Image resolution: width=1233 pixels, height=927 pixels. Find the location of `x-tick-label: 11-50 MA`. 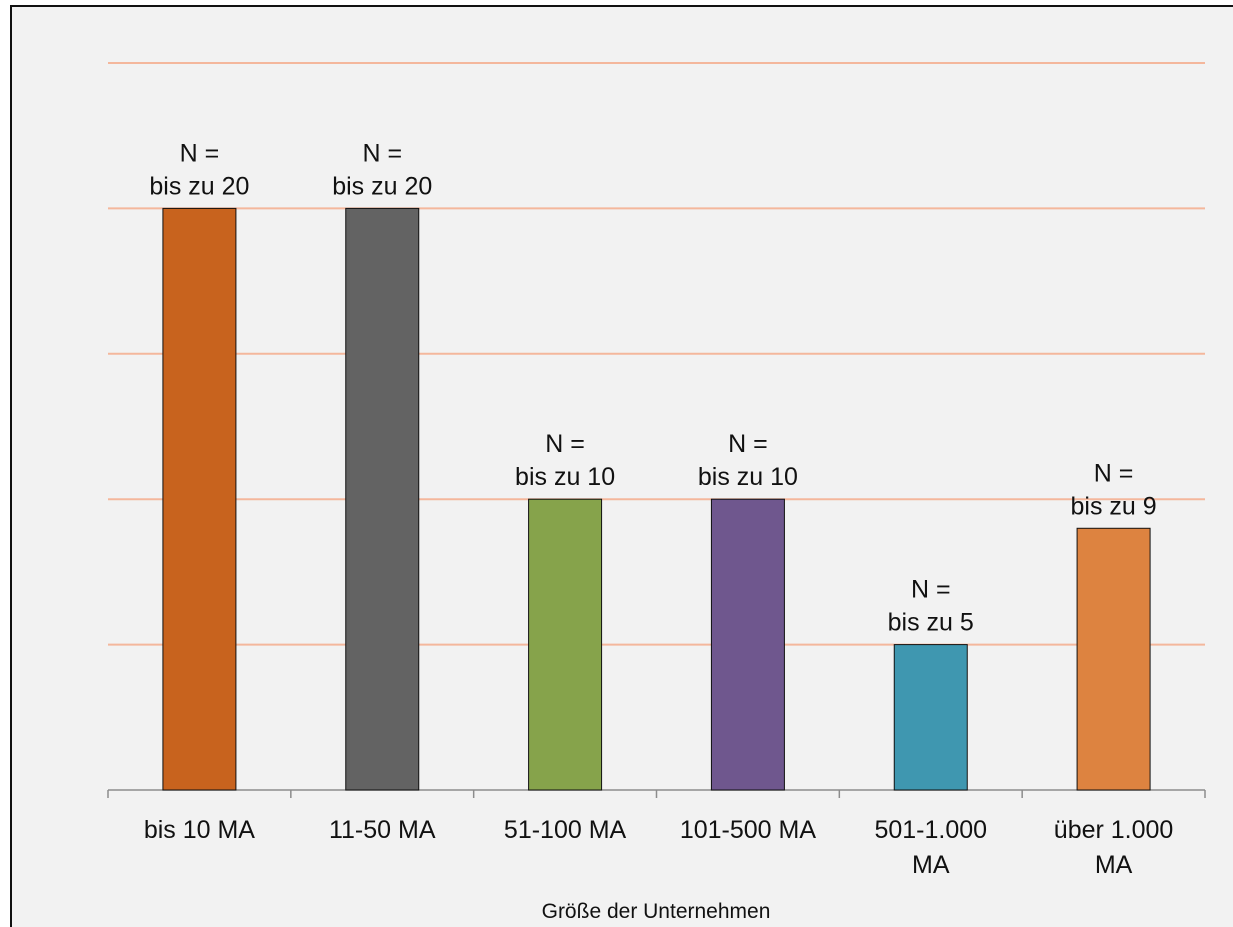

x-tick-label: 11-50 MA is located at coordinates (382, 830).